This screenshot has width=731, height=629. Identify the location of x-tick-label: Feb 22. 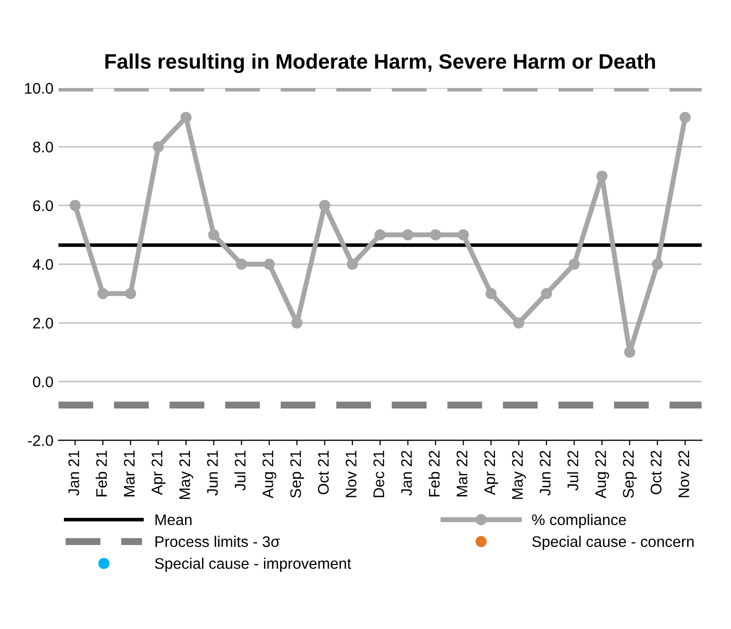
(434, 473).